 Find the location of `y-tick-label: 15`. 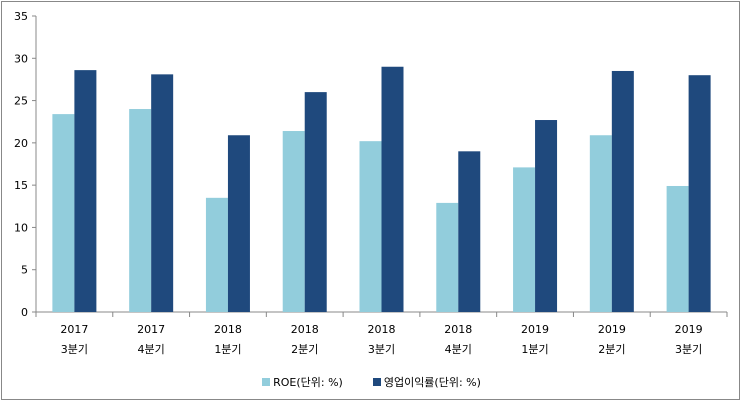

y-tick-label: 15 is located at coordinates (21, 185).